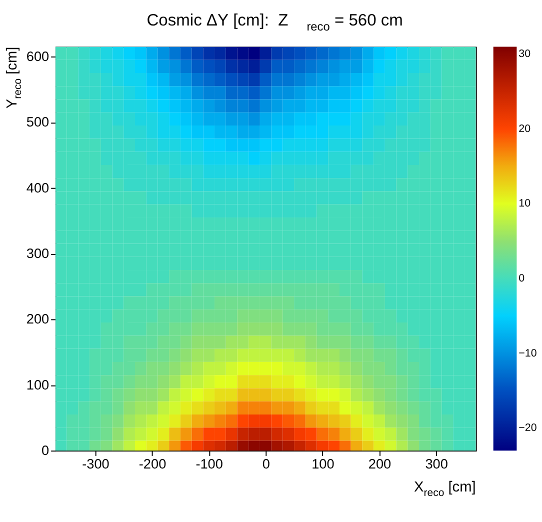 This screenshot has height=522, width=542. I want to click on y-tick-label: 500, so click(38, 122).